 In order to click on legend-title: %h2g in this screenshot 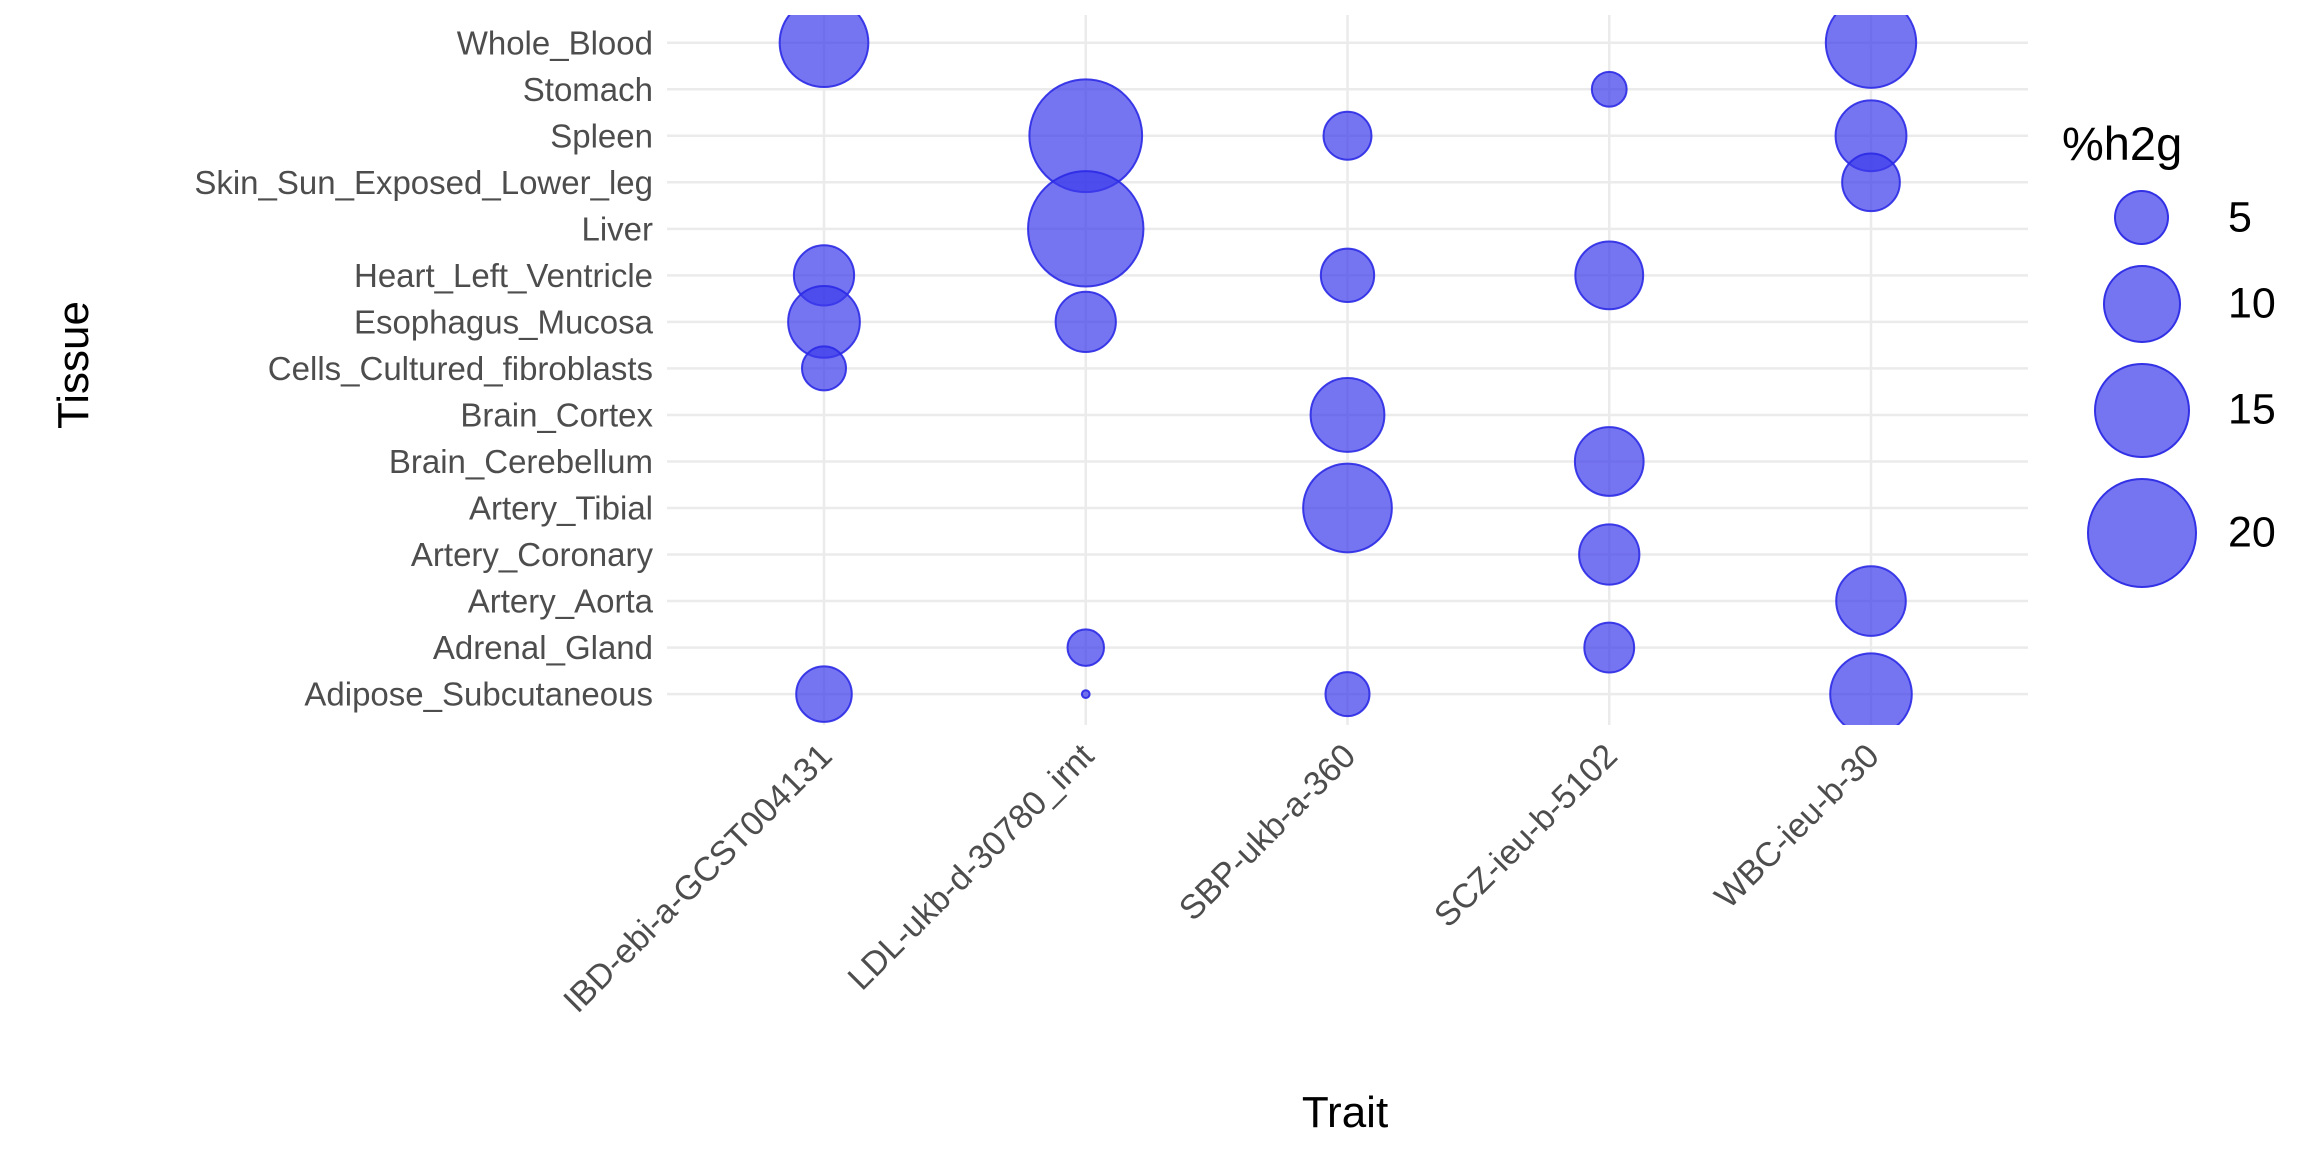, I will do `click(2122, 143)`.